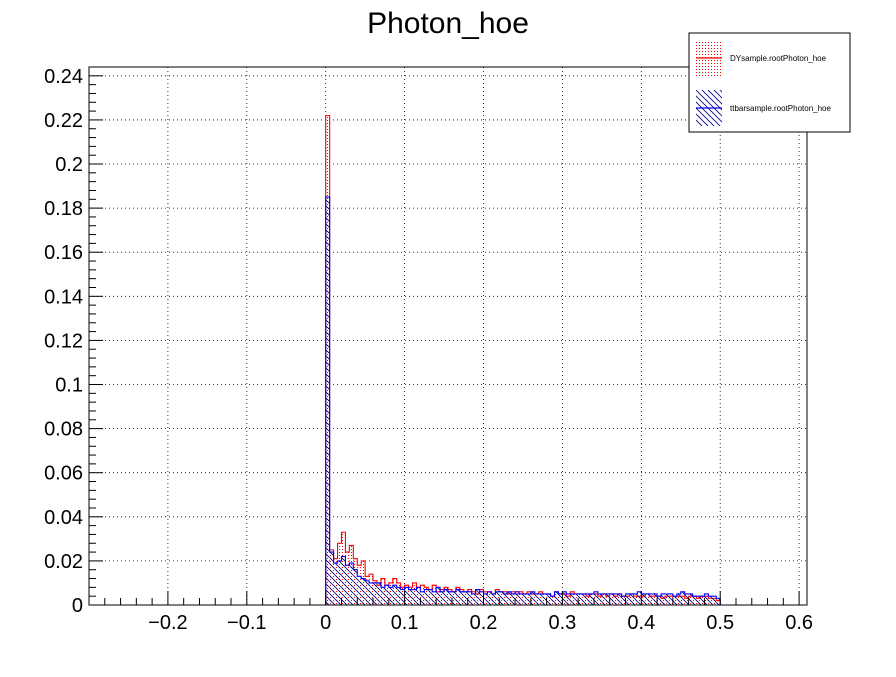 The height and width of the screenshot is (677, 896). I want to click on y-tick-label: 0.06, so click(63, 474).